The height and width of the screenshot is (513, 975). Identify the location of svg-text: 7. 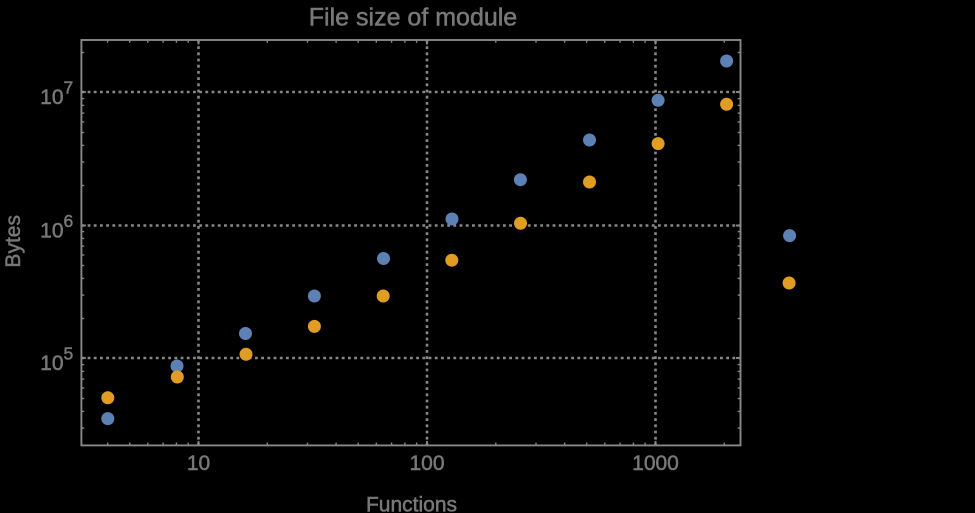
(69, 88).